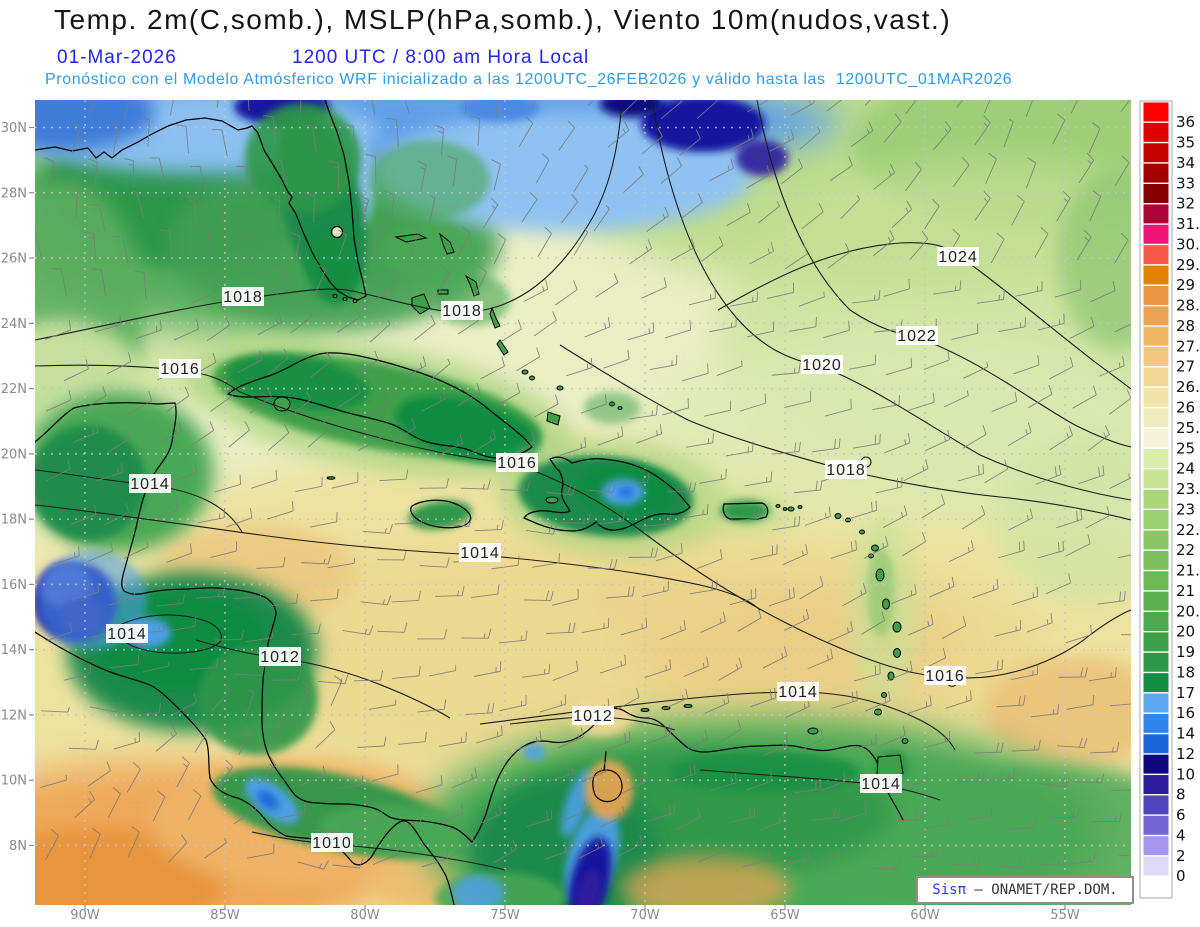 The height and width of the screenshot is (927, 1200). What do you see at coordinates (917, 336) in the screenshot?
I see `isobar-label: 1022` at bounding box center [917, 336].